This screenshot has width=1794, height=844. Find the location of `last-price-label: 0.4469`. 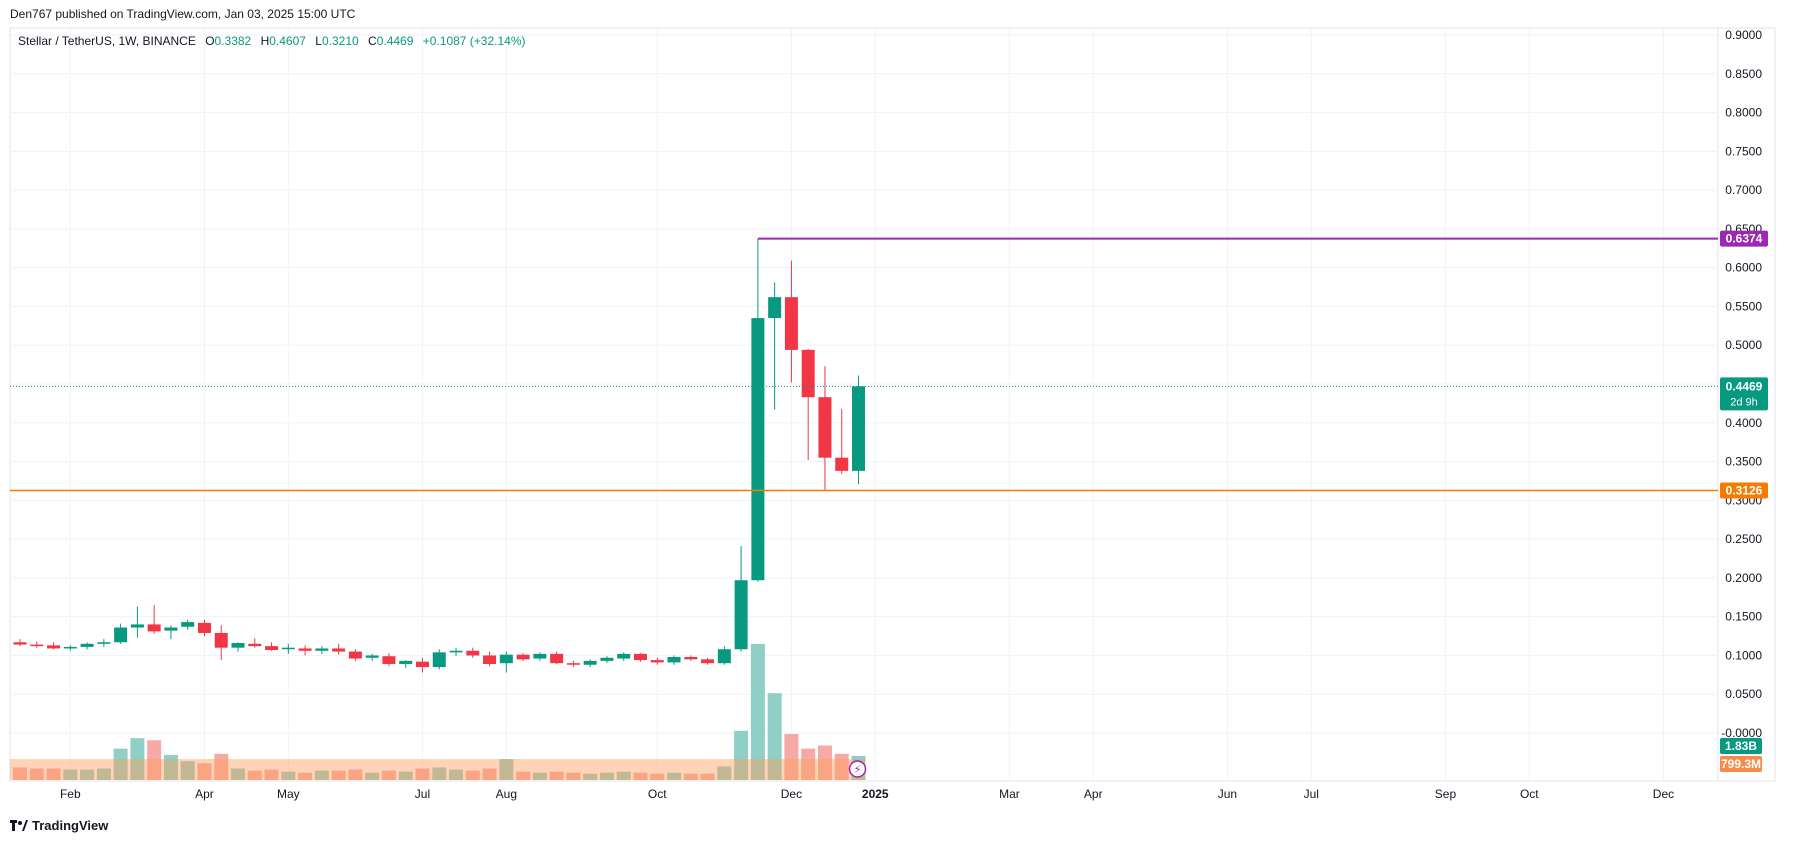

last-price-label: 0.4469 is located at coordinates (1744, 386).